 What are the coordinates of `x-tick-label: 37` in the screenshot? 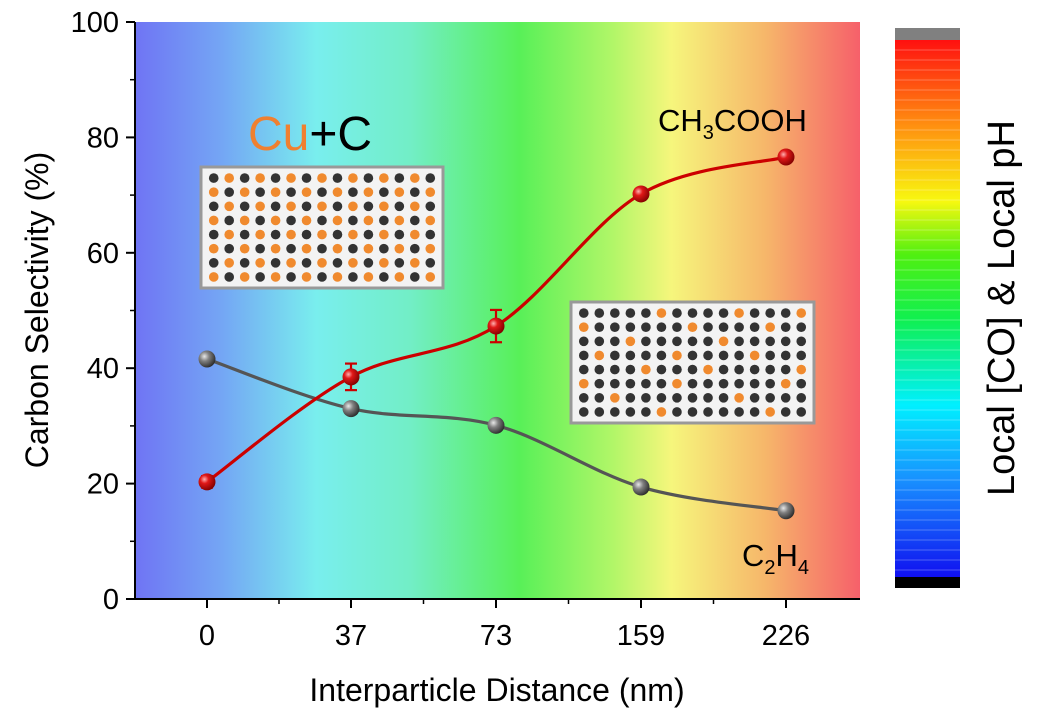 It's located at (351, 636).